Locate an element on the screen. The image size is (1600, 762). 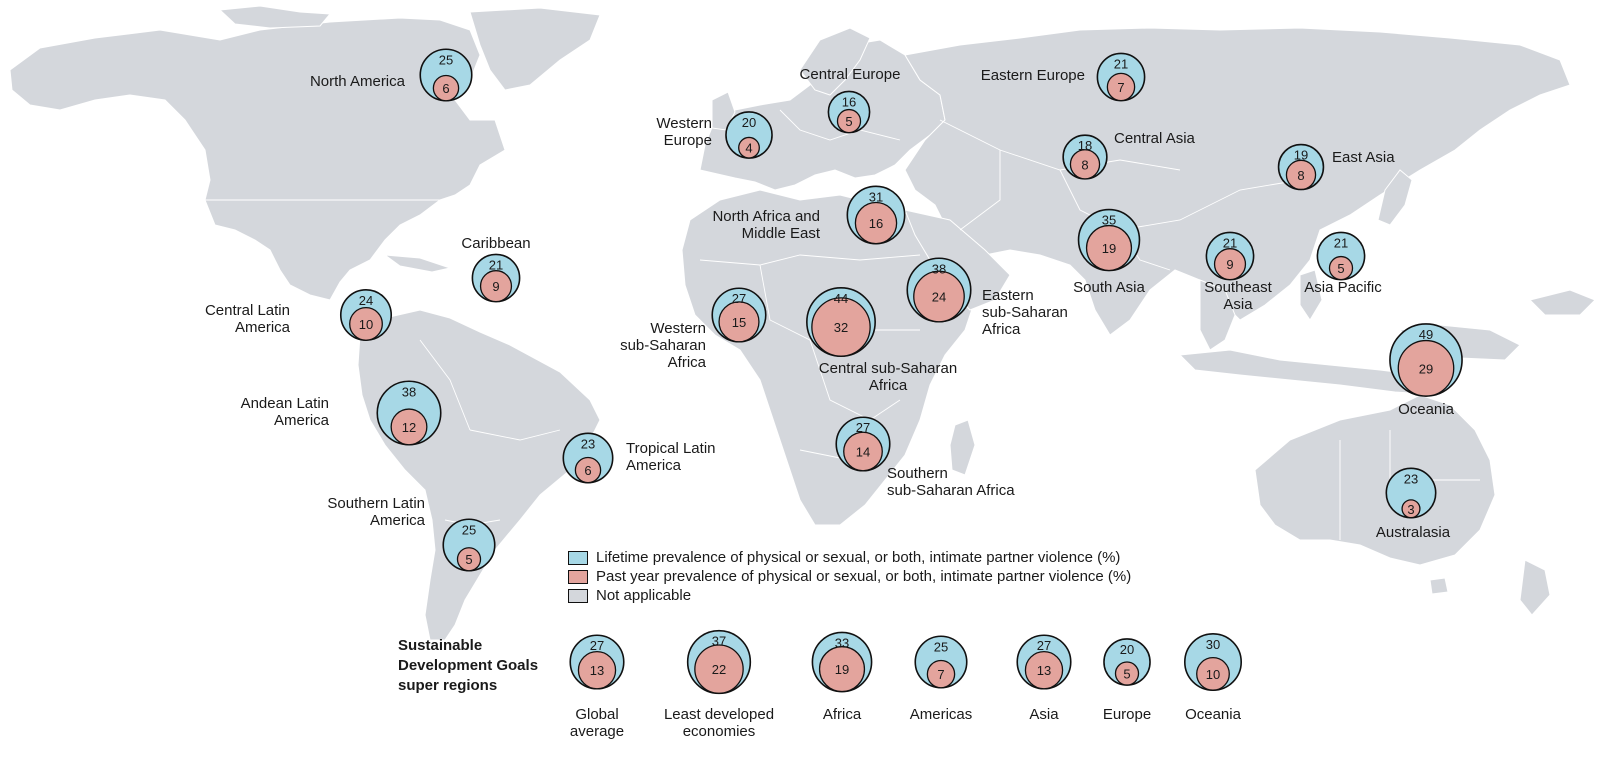
region-label: East Asia is located at coordinates (1363, 157).